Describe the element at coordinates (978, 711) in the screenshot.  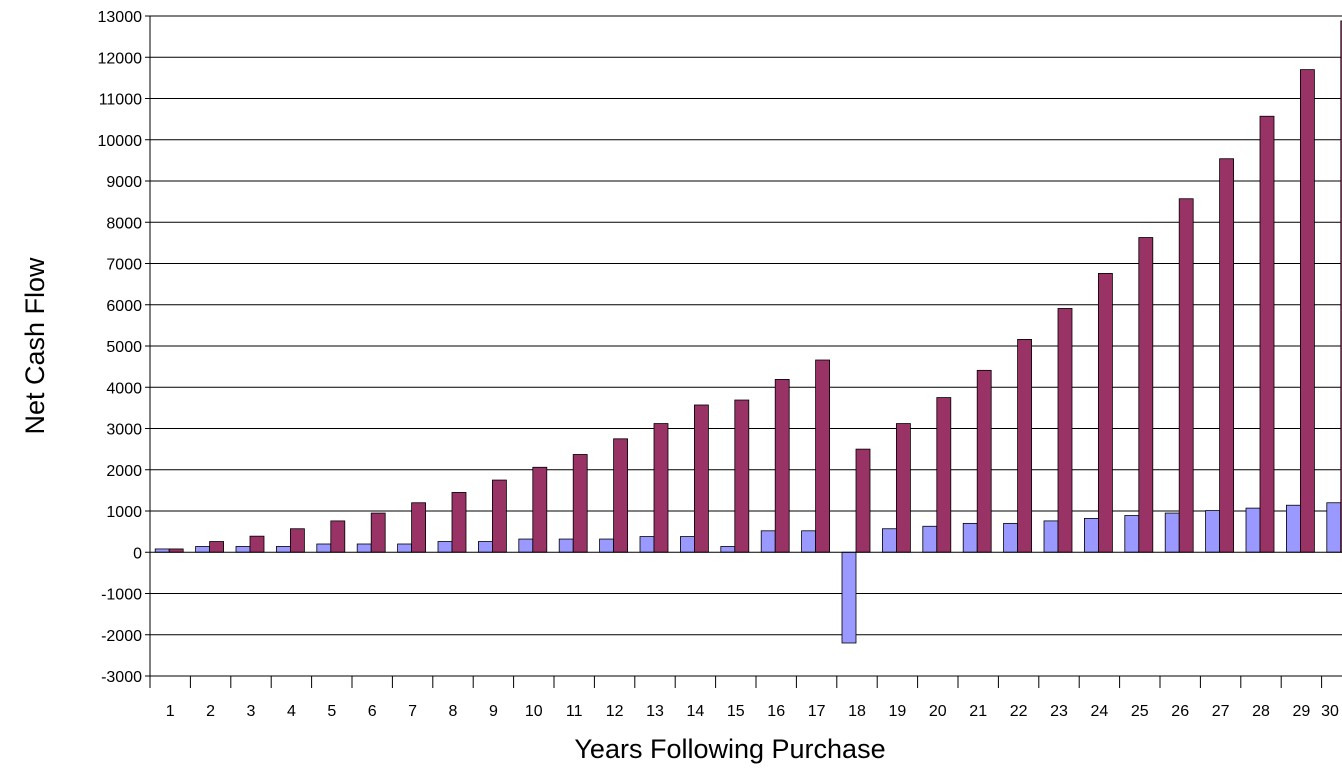
I see `x-tick-label: 21` at that location.